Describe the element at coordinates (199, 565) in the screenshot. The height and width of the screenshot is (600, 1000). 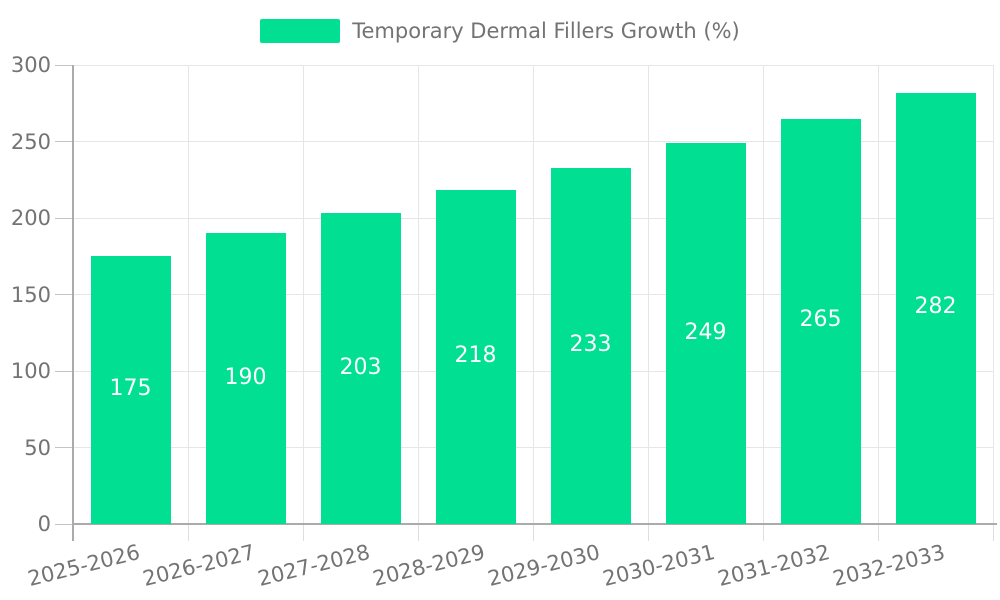
I see `x-axis-label: 2026-2027` at that location.